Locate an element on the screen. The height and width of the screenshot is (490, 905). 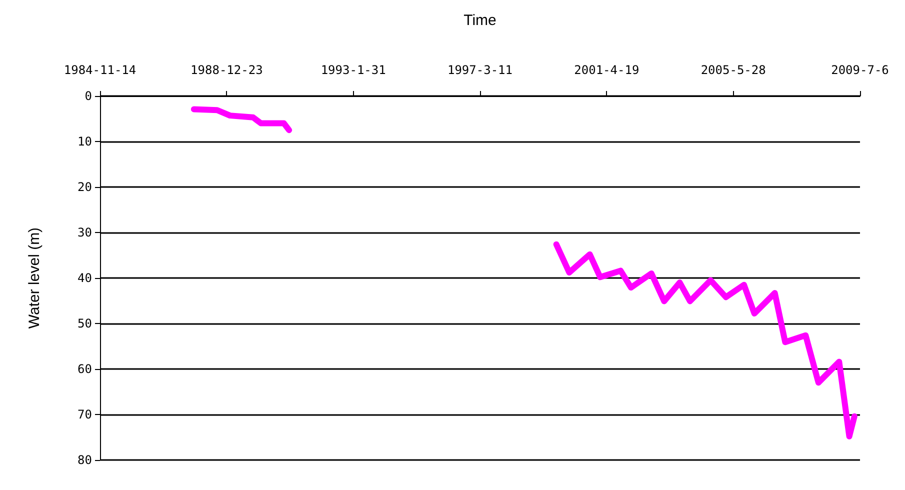
x-axis-title: Time is located at coordinates (480, 20).